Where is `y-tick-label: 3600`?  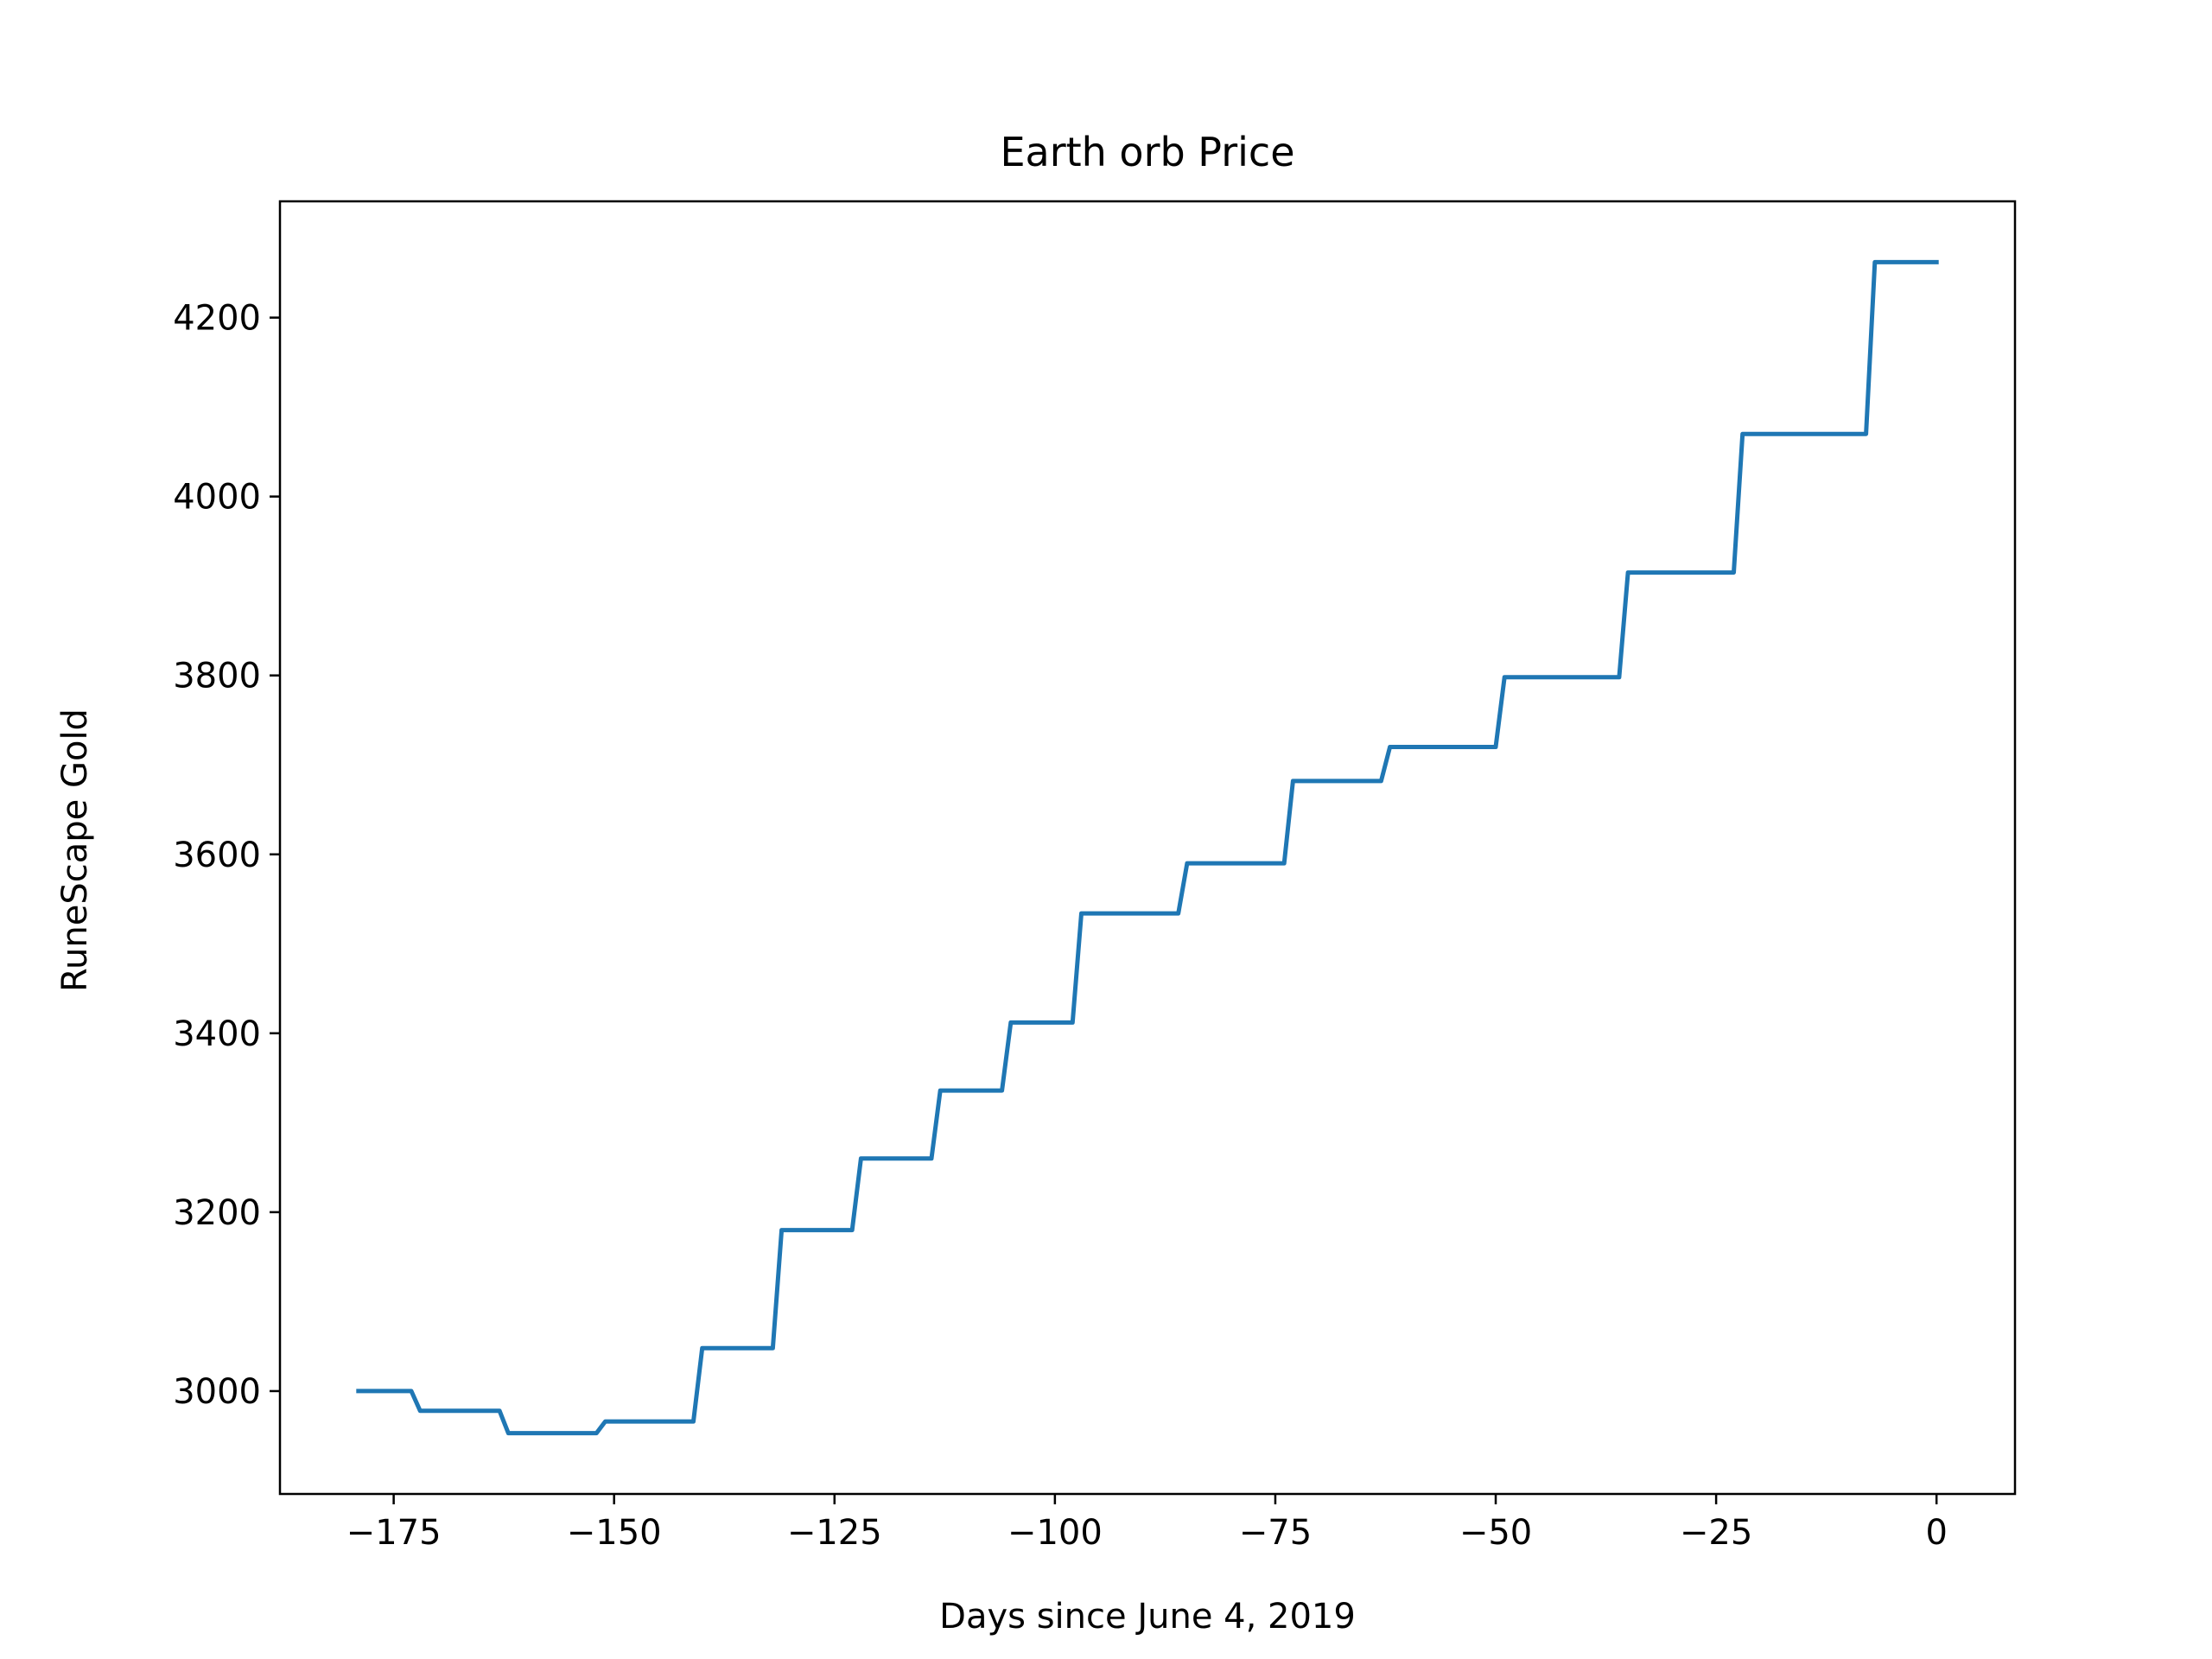 y-tick-label: 3600 is located at coordinates (217, 855).